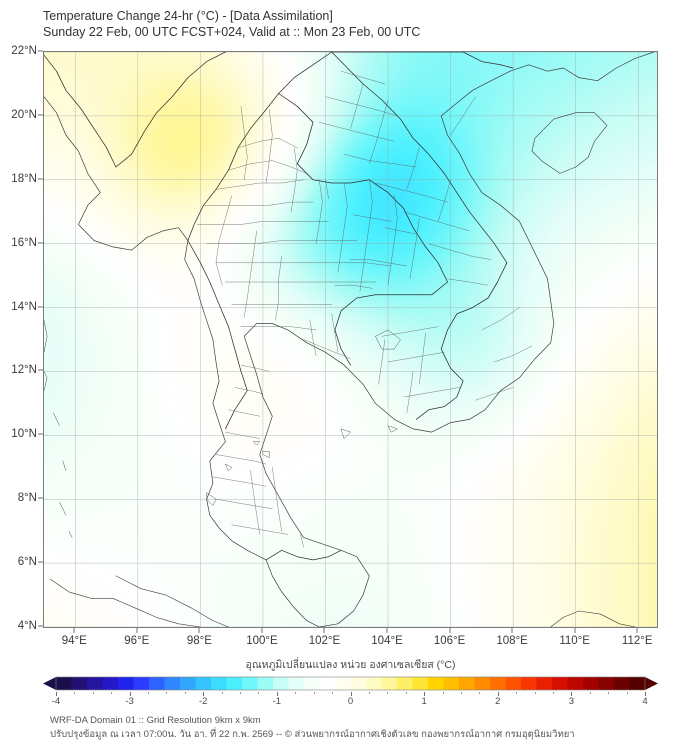 This screenshot has width=676, height=756. Describe the element at coordinates (324, 641) in the screenshot. I see `longitude-tick-label: 102°E` at that location.